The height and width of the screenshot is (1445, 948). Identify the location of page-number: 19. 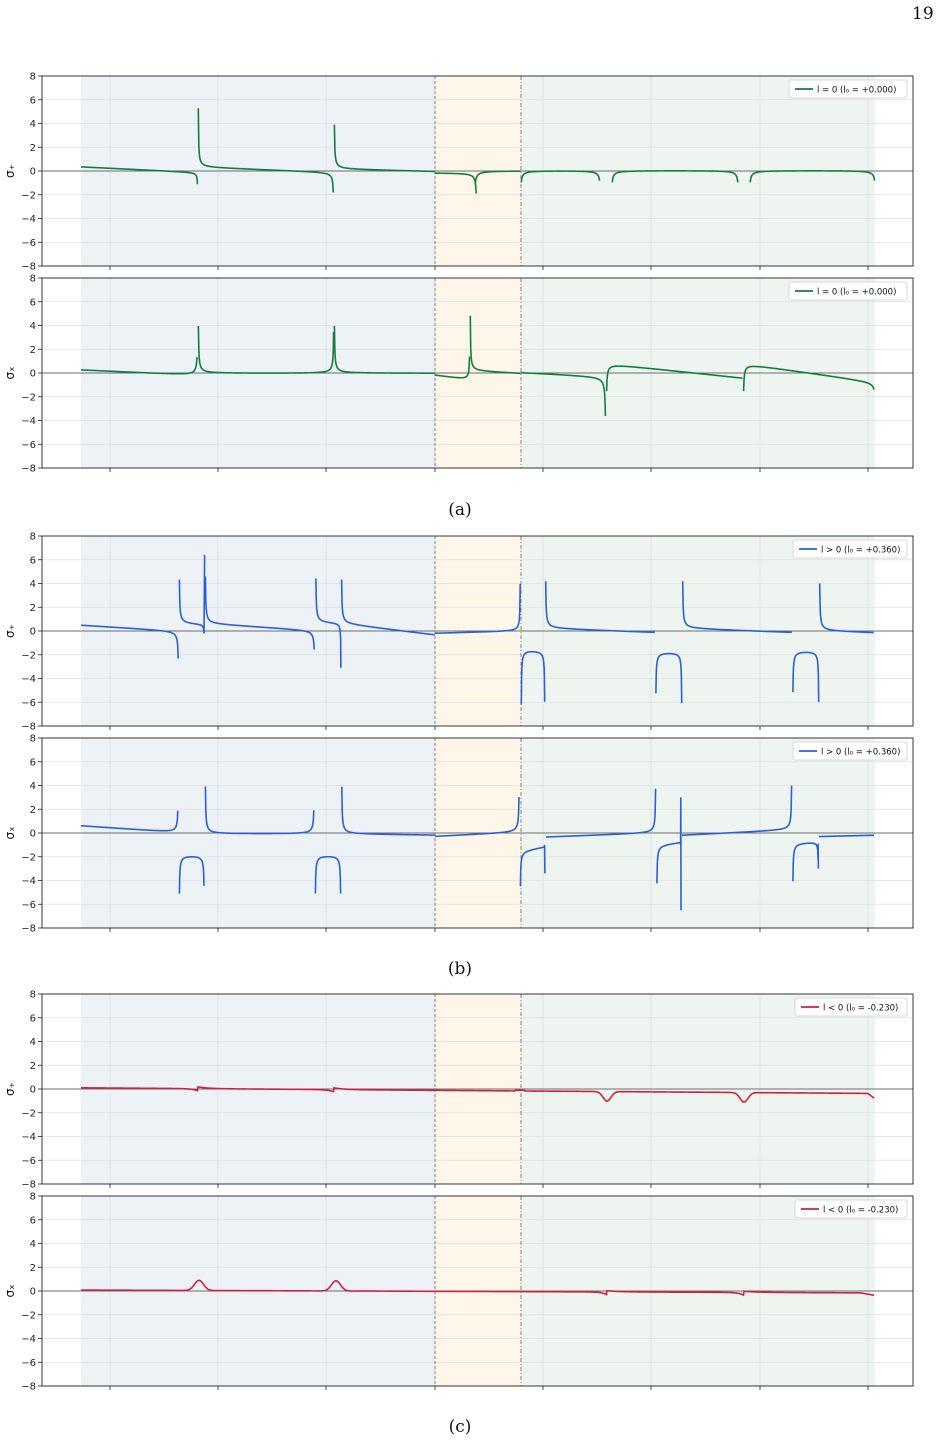
(923, 14).